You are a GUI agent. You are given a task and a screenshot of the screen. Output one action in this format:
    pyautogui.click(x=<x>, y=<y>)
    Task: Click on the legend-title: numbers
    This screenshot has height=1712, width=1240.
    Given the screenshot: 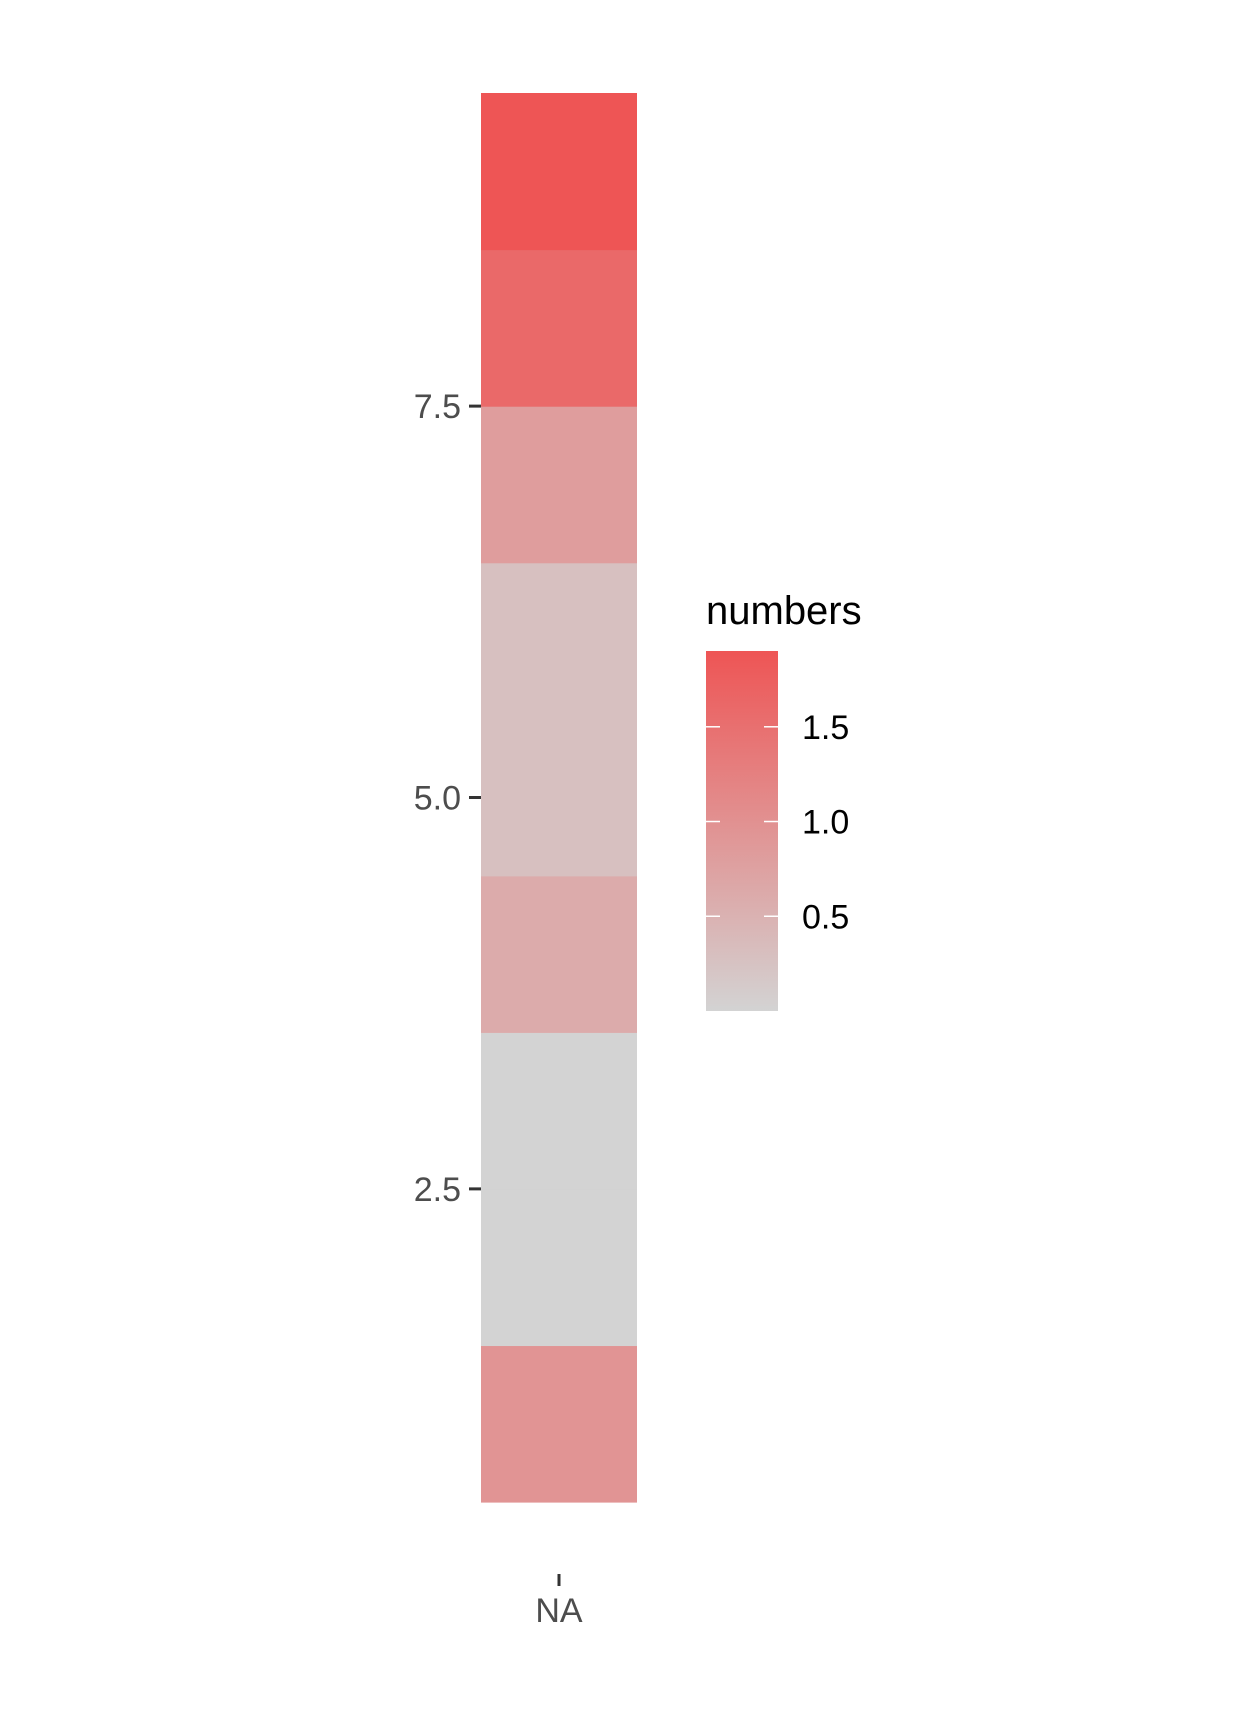 What is the action you would take?
    pyautogui.click(x=784, y=611)
    